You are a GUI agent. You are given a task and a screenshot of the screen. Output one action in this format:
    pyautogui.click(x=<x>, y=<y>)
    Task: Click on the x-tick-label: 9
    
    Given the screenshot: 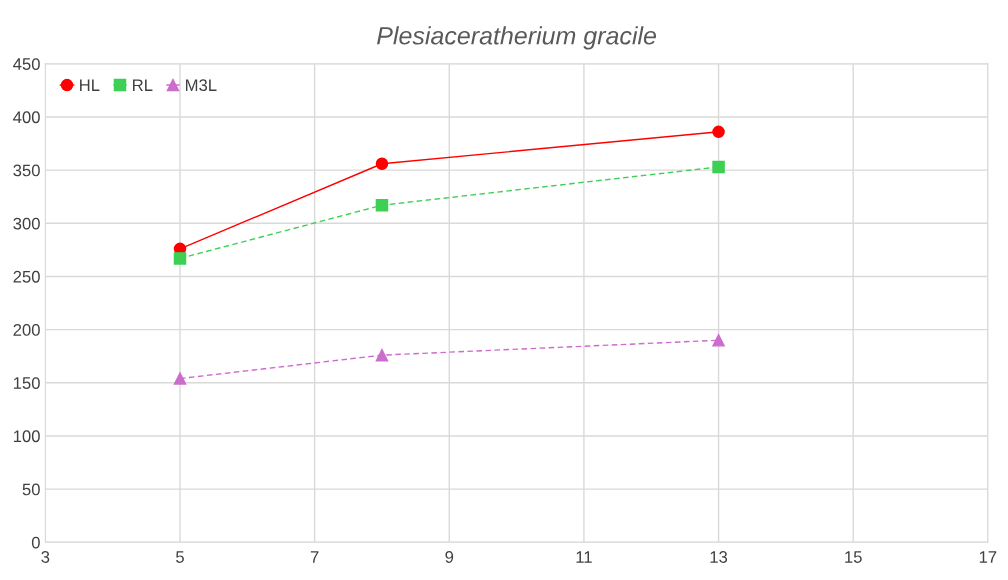 What is the action you would take?
    pyautogui.click(x=449, y=557)
    